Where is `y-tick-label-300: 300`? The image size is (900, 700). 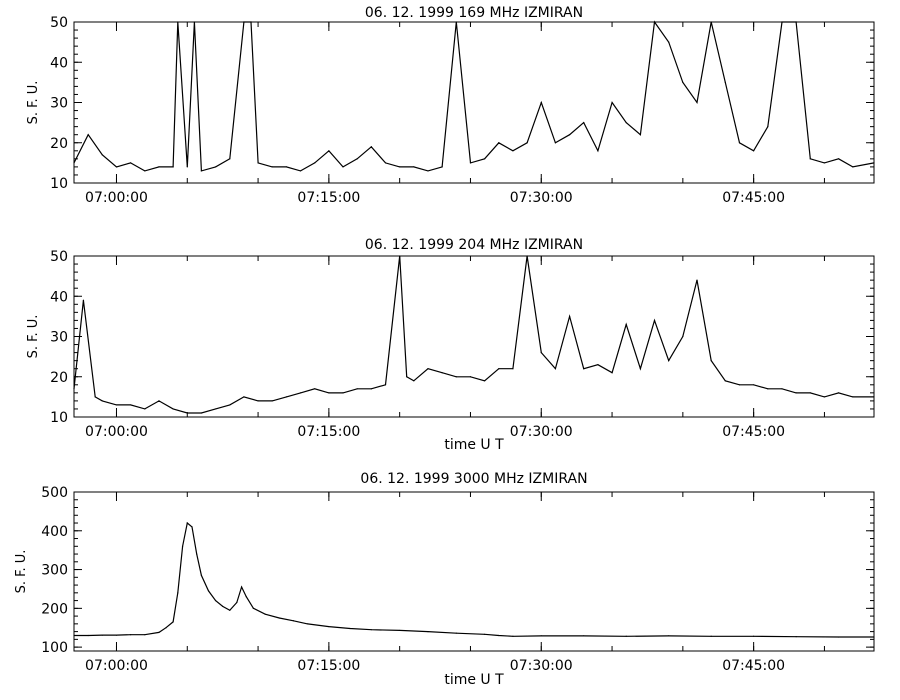
y-tick-label-300: 300 is located at coordinates (54, 571).